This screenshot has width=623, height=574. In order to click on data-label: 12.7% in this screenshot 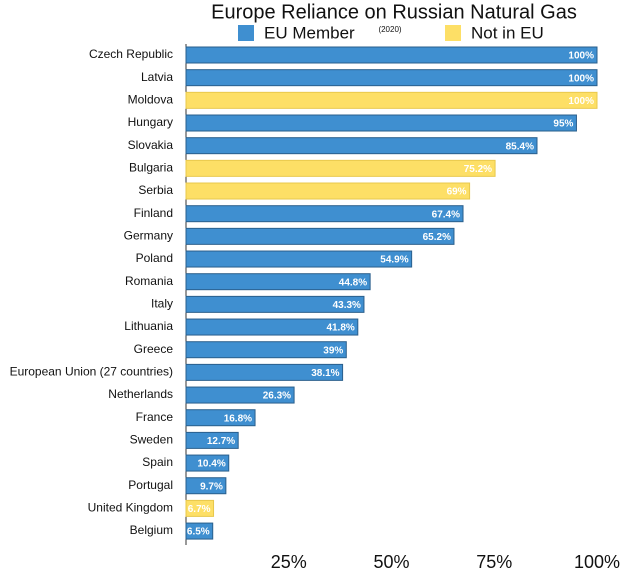, I will do `click(221, 441)`.